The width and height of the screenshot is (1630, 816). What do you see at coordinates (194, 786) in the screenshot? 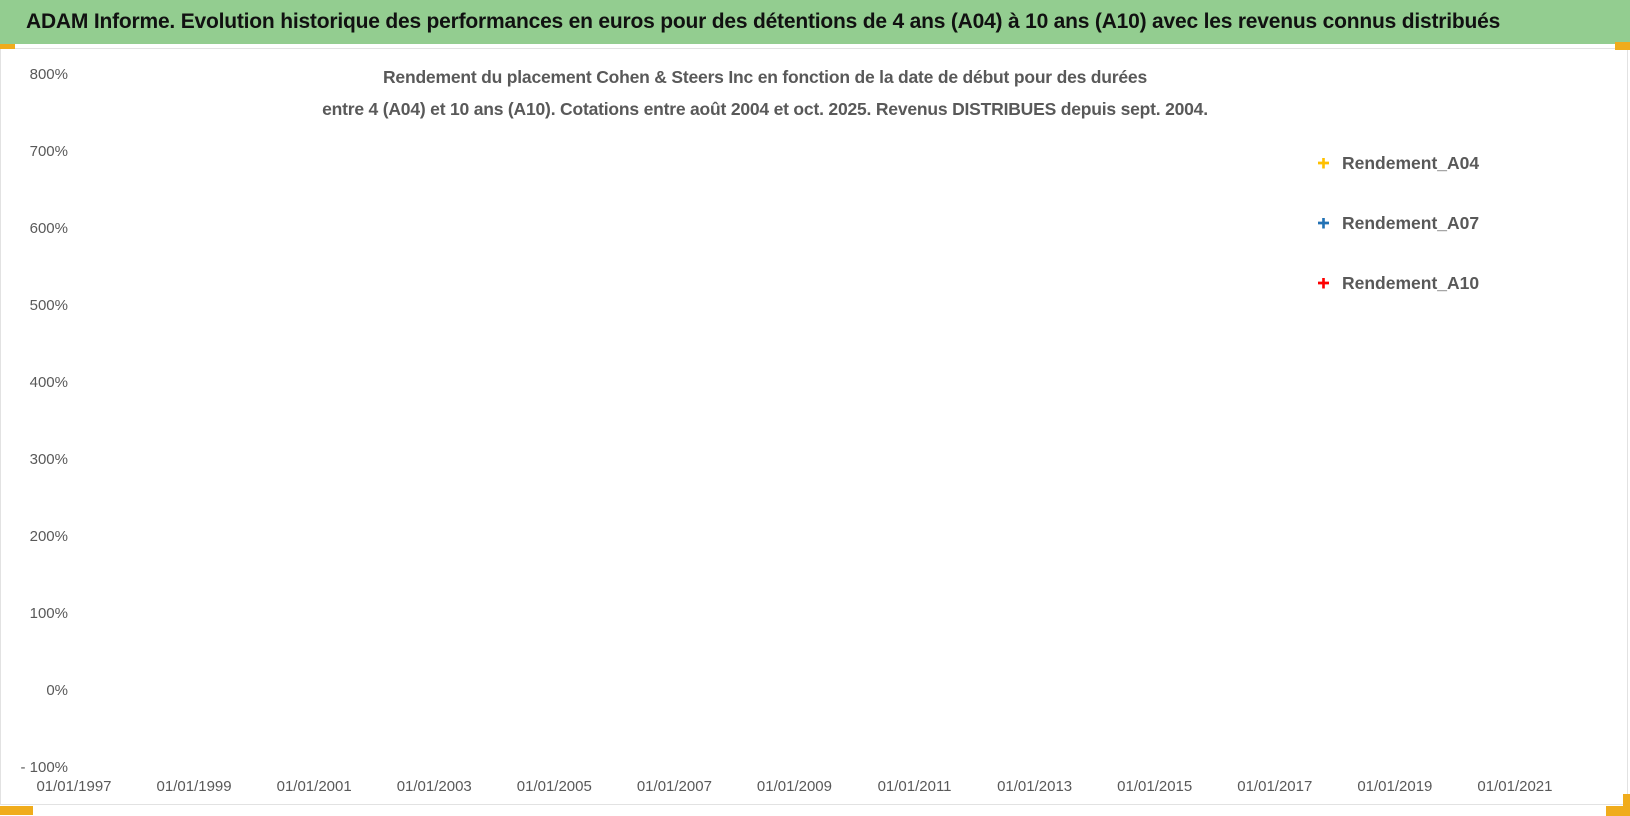
I see `x-axis-tick-label: 01/01/1999` at bounding box center [194, 786].